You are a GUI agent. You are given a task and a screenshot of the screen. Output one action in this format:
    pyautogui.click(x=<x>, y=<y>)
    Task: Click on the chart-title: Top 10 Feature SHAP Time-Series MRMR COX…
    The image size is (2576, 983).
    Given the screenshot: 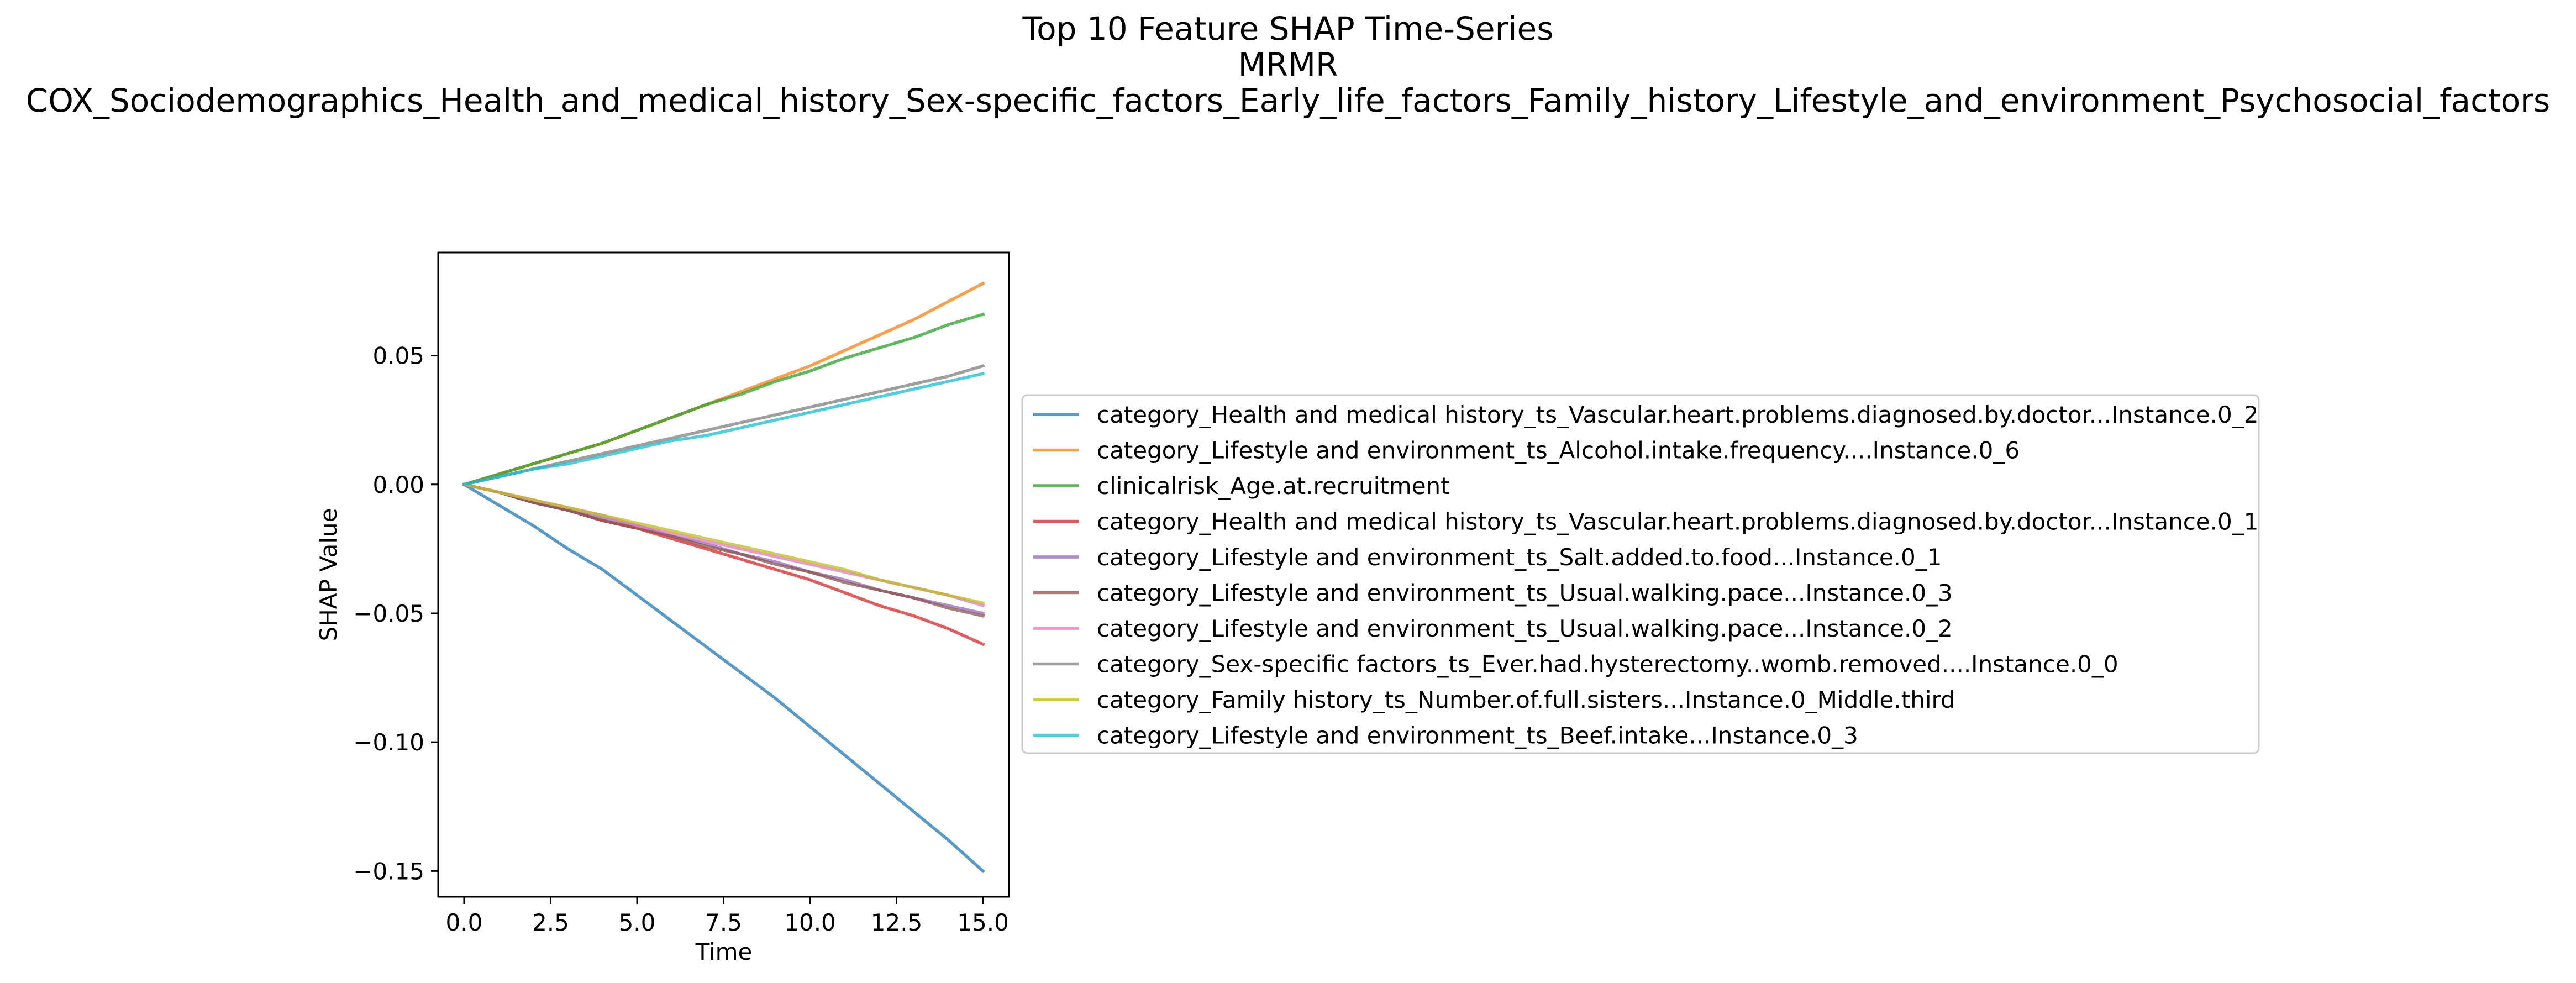 What is the action you would take?
    pyautogui.click(x=1288, y=64)
    